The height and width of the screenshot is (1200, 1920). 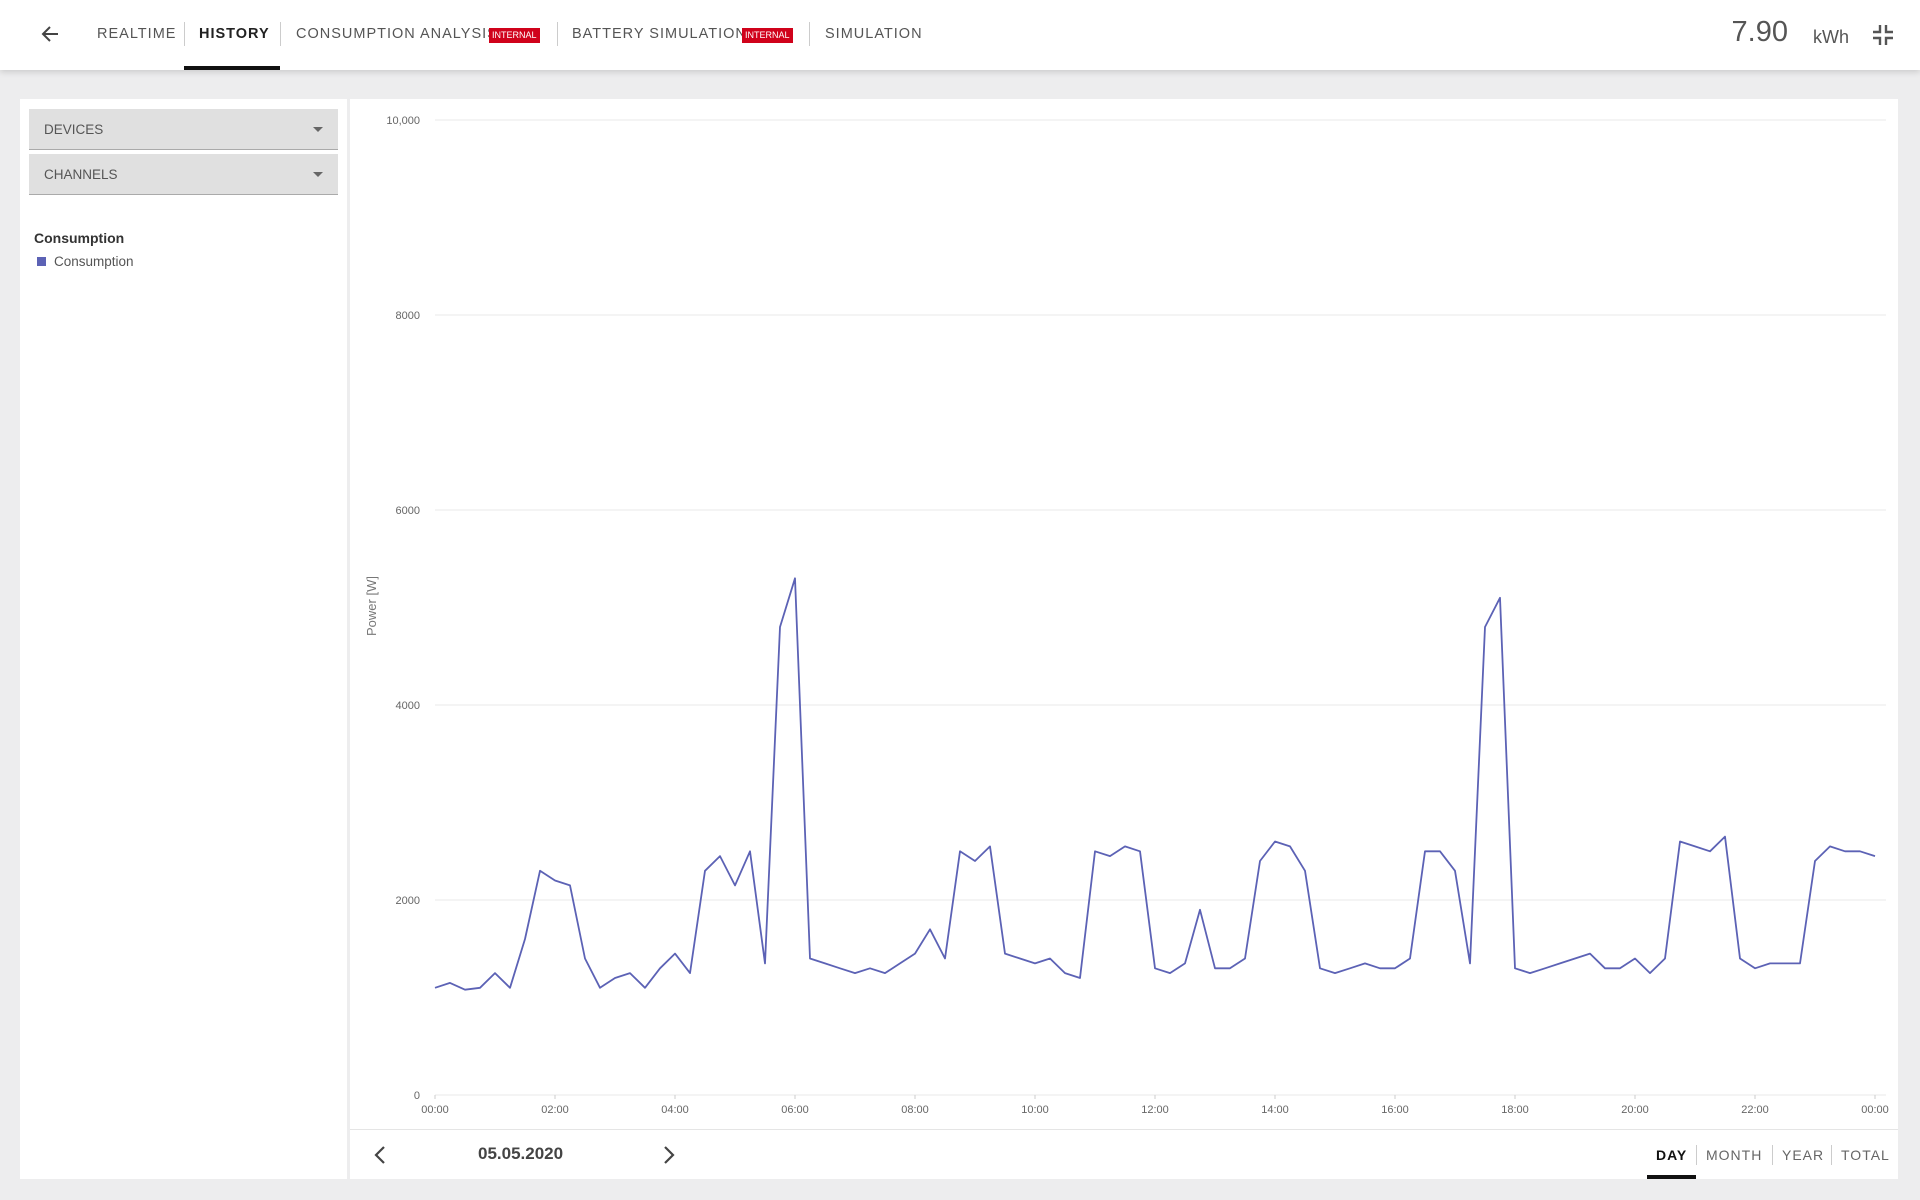 What do you see at coordinates (1035, 1110) in the screenshot?
I see `x-tick-label: 10:00` at bounding box center [1035, 1110].